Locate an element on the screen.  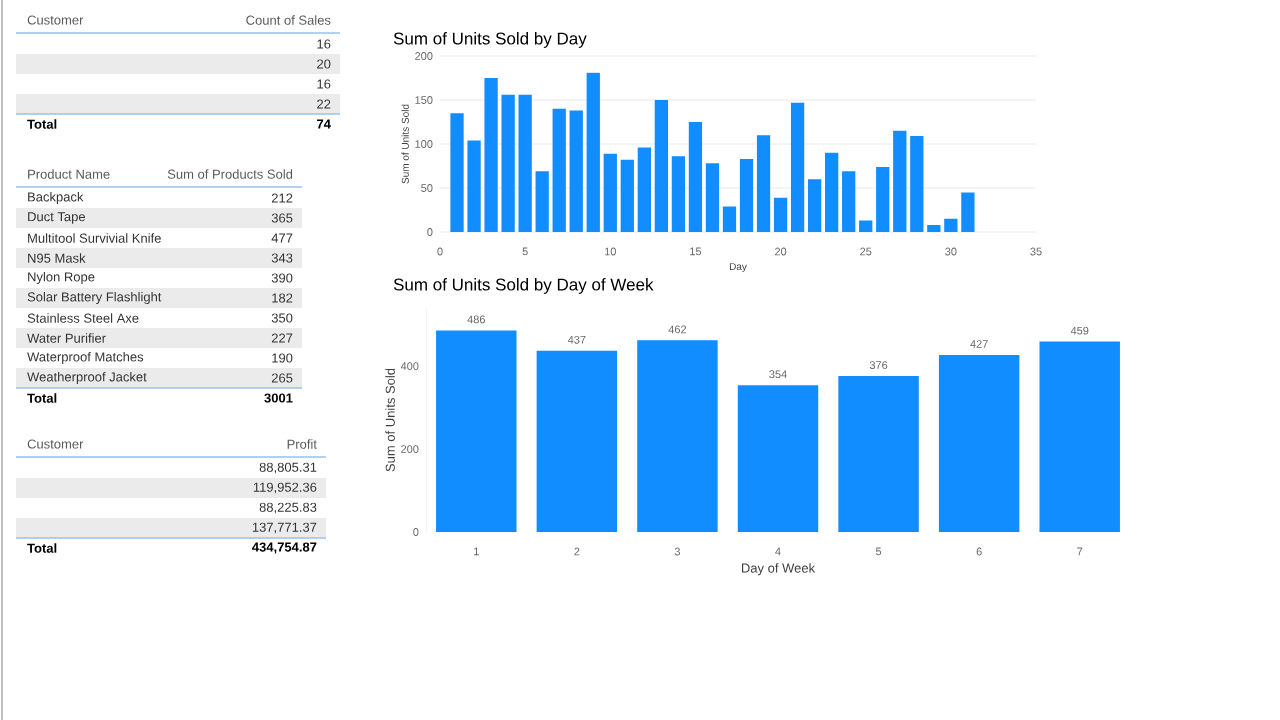
chart-title: Sum of Units Sold by Day is located at coordinates (490, 40).